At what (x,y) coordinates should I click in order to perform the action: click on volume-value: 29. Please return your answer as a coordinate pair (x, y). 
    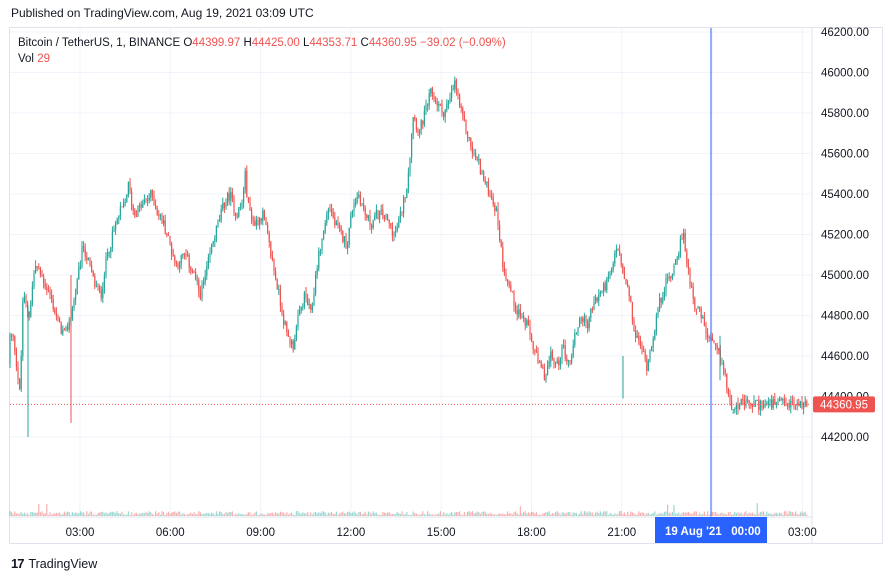
    Looking at the image, I should click on (43, 59).